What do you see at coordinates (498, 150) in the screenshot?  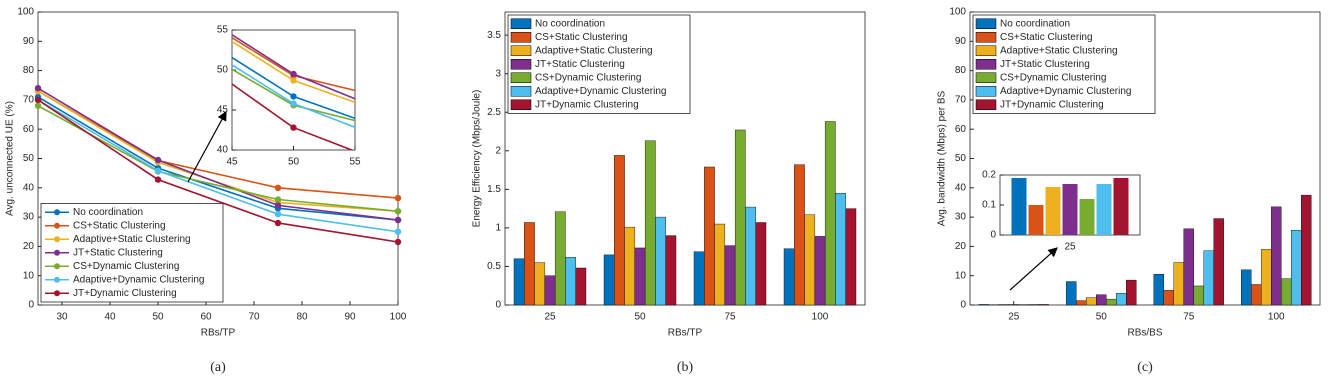 I see `y-tick-label: 2` at bounding box center [498, 150].